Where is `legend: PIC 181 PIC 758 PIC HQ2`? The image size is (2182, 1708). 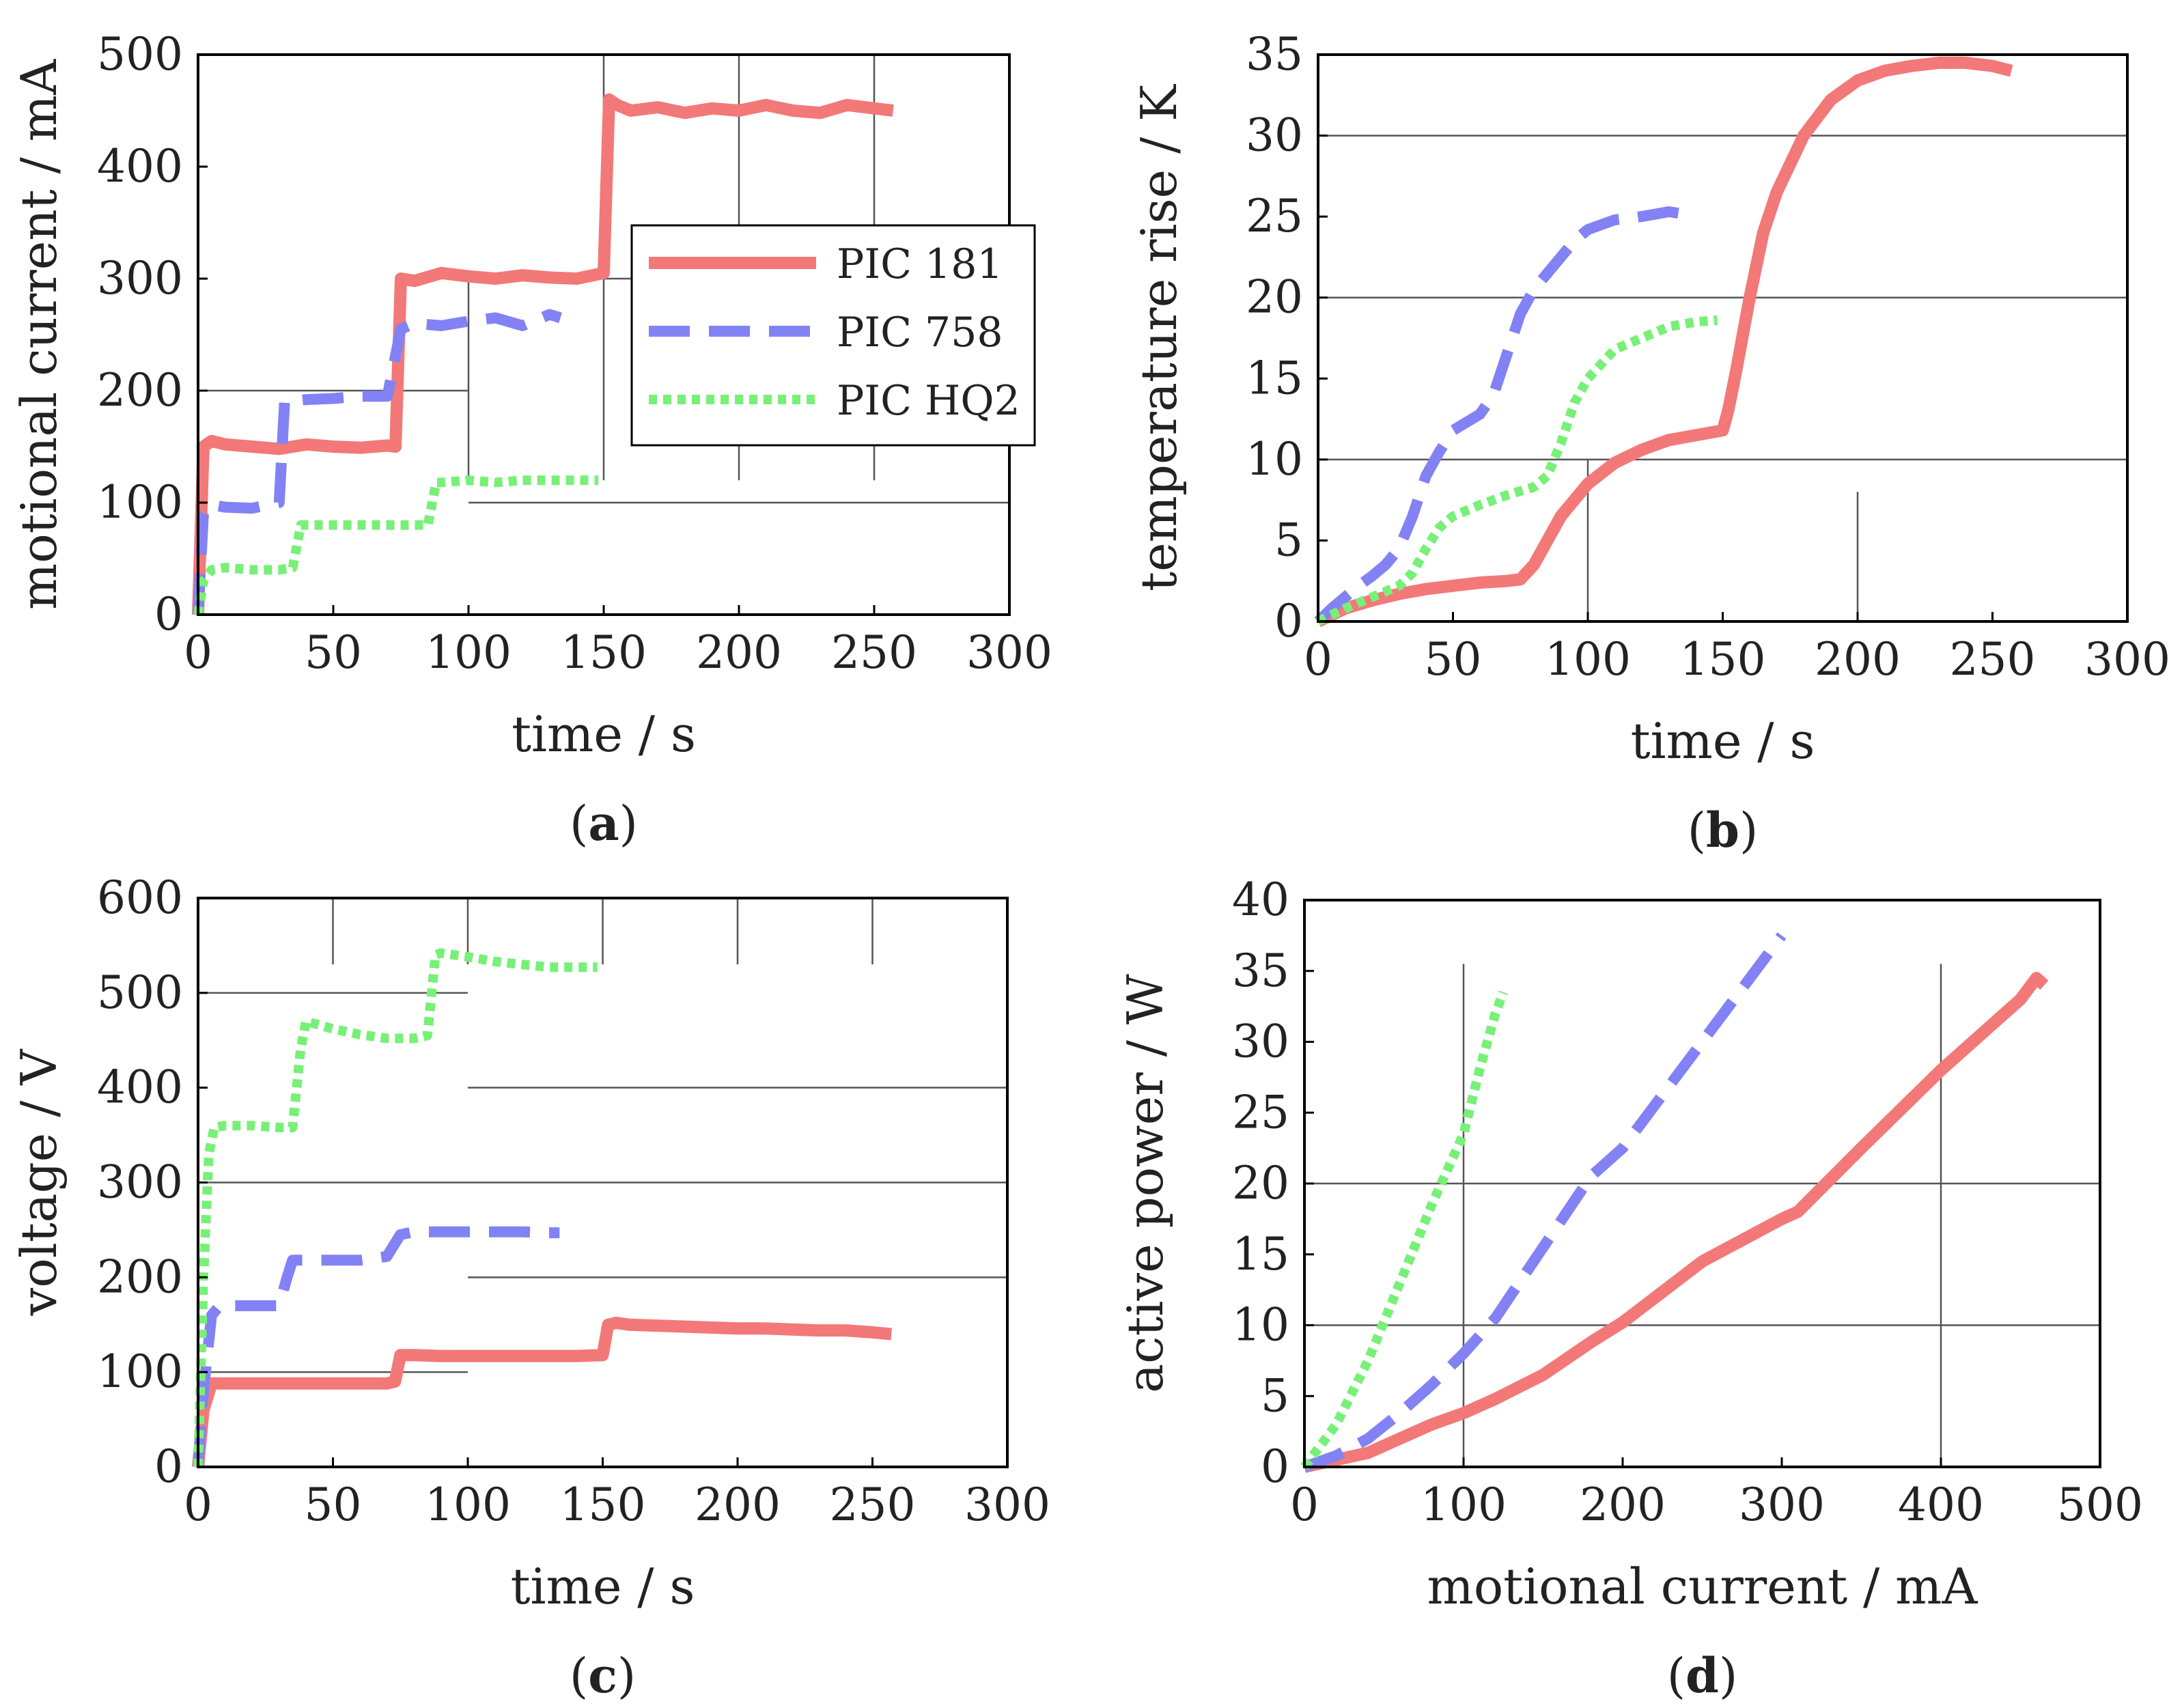 legend: PIC 181 PIC 758 PIC HQ2 is located at coordinates (833, 335).